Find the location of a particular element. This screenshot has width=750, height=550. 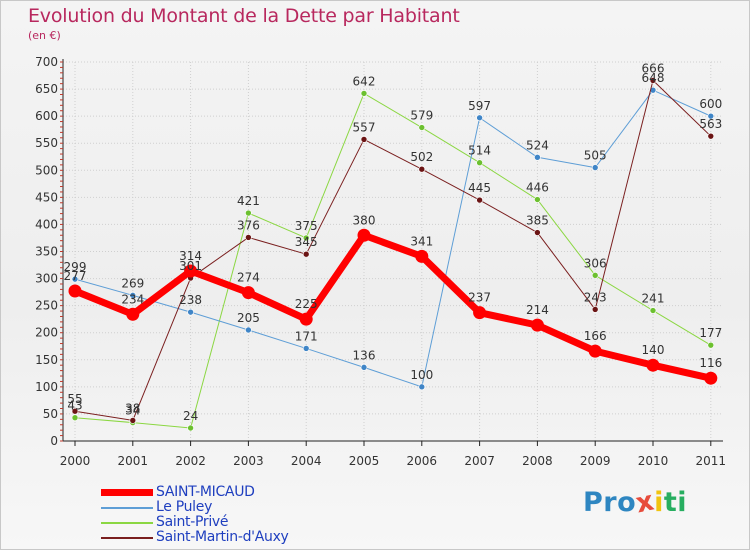

legend-label-saint-prive: Saint-Privé is located at coordinates (192, 522).